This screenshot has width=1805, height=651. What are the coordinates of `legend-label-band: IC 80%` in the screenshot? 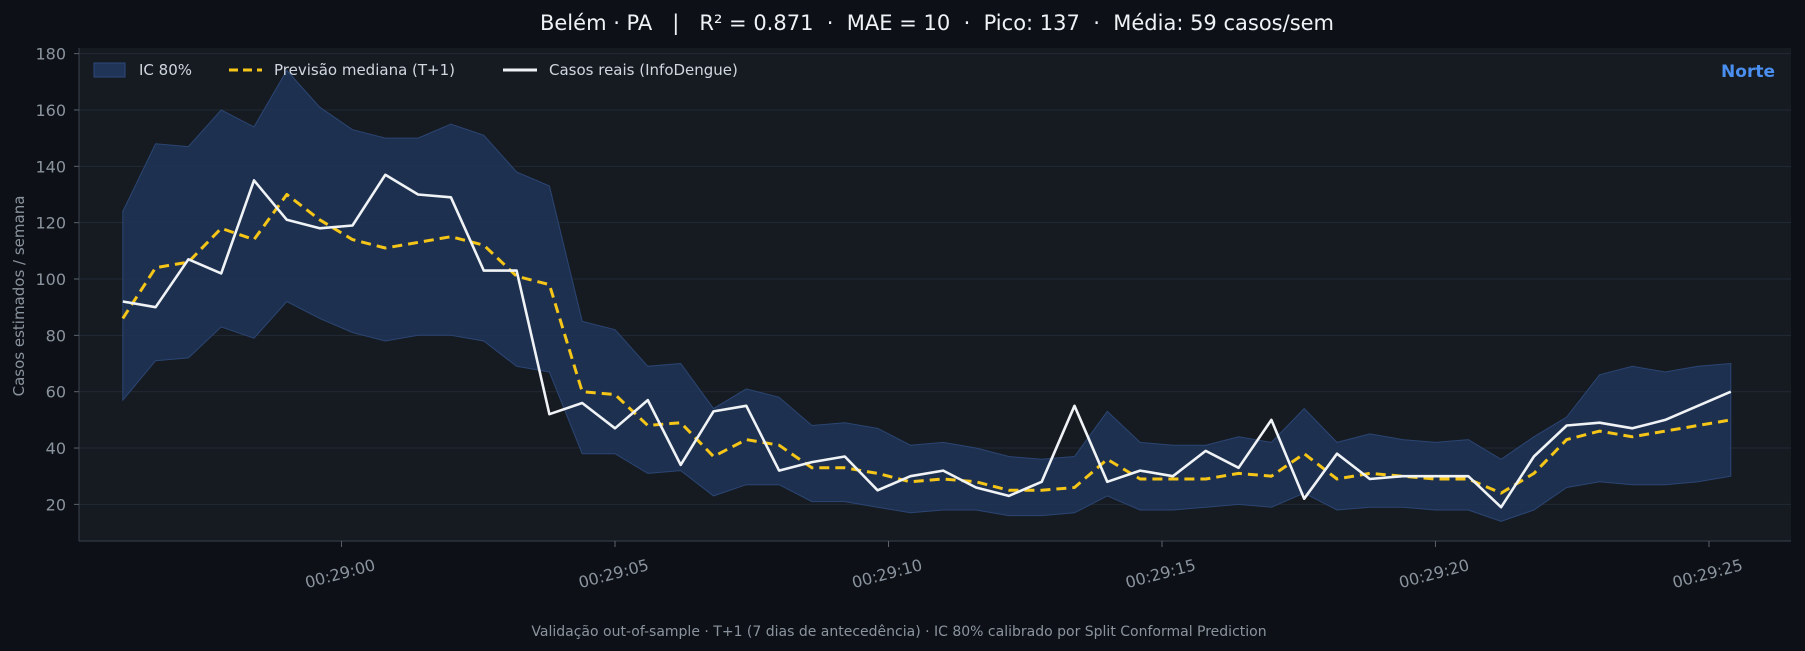 It's located at (165, 70).